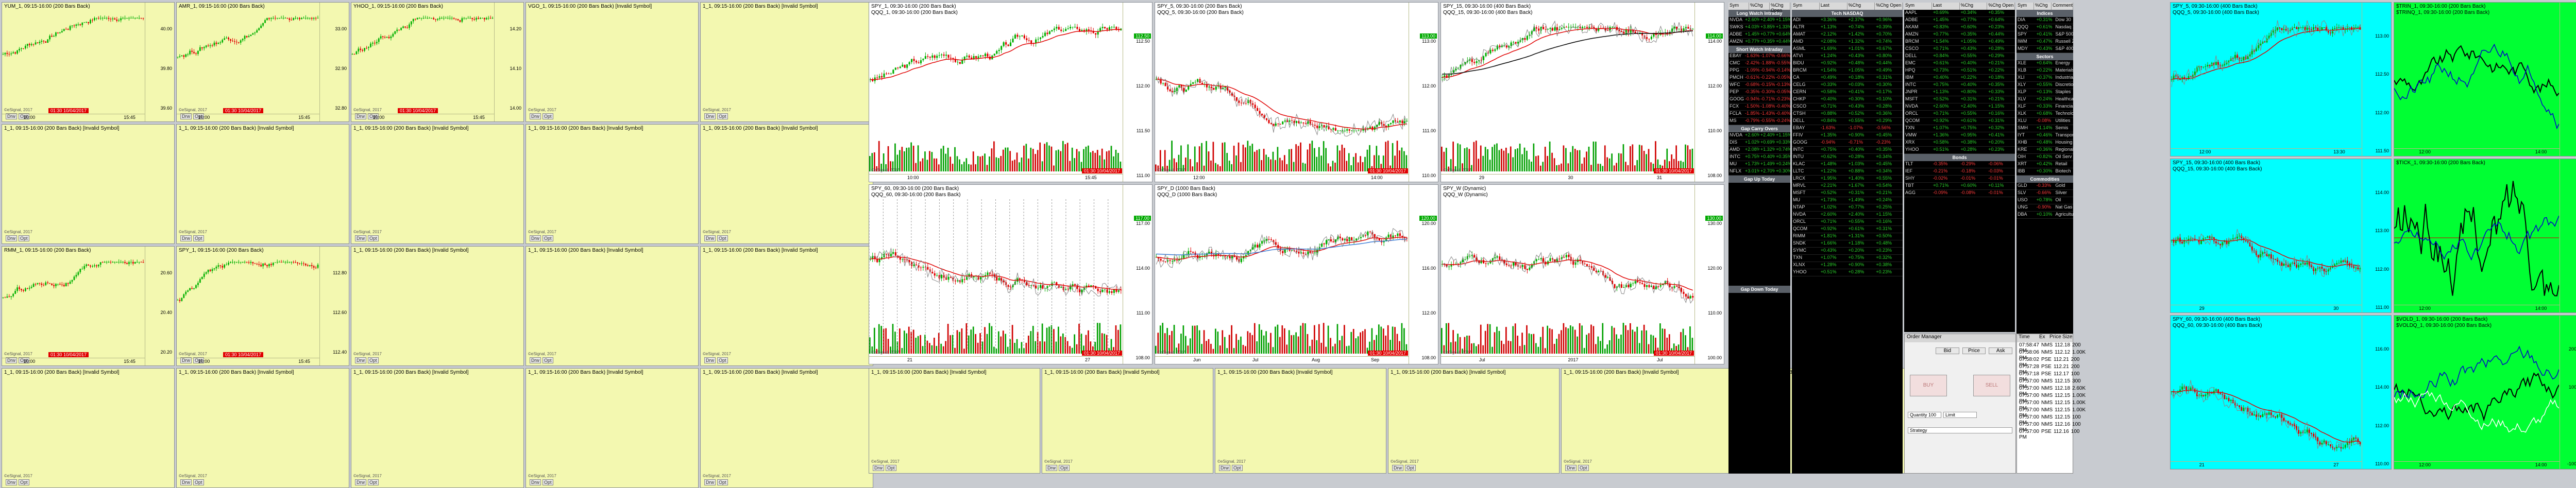 The image size is (2576, 488). What do you see at coordinates (2044, 107) in the screenshot?
I see `quote-row: XLF+0.33%Financials` at bounding box center [2044, 107].